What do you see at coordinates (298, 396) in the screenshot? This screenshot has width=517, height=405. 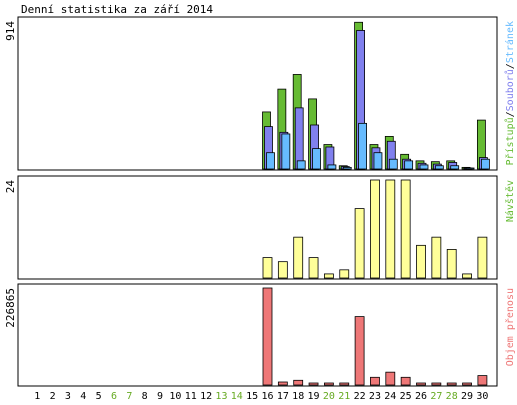 I see `x-tick-label-day-18: 18` at bounding box center [298, 396].